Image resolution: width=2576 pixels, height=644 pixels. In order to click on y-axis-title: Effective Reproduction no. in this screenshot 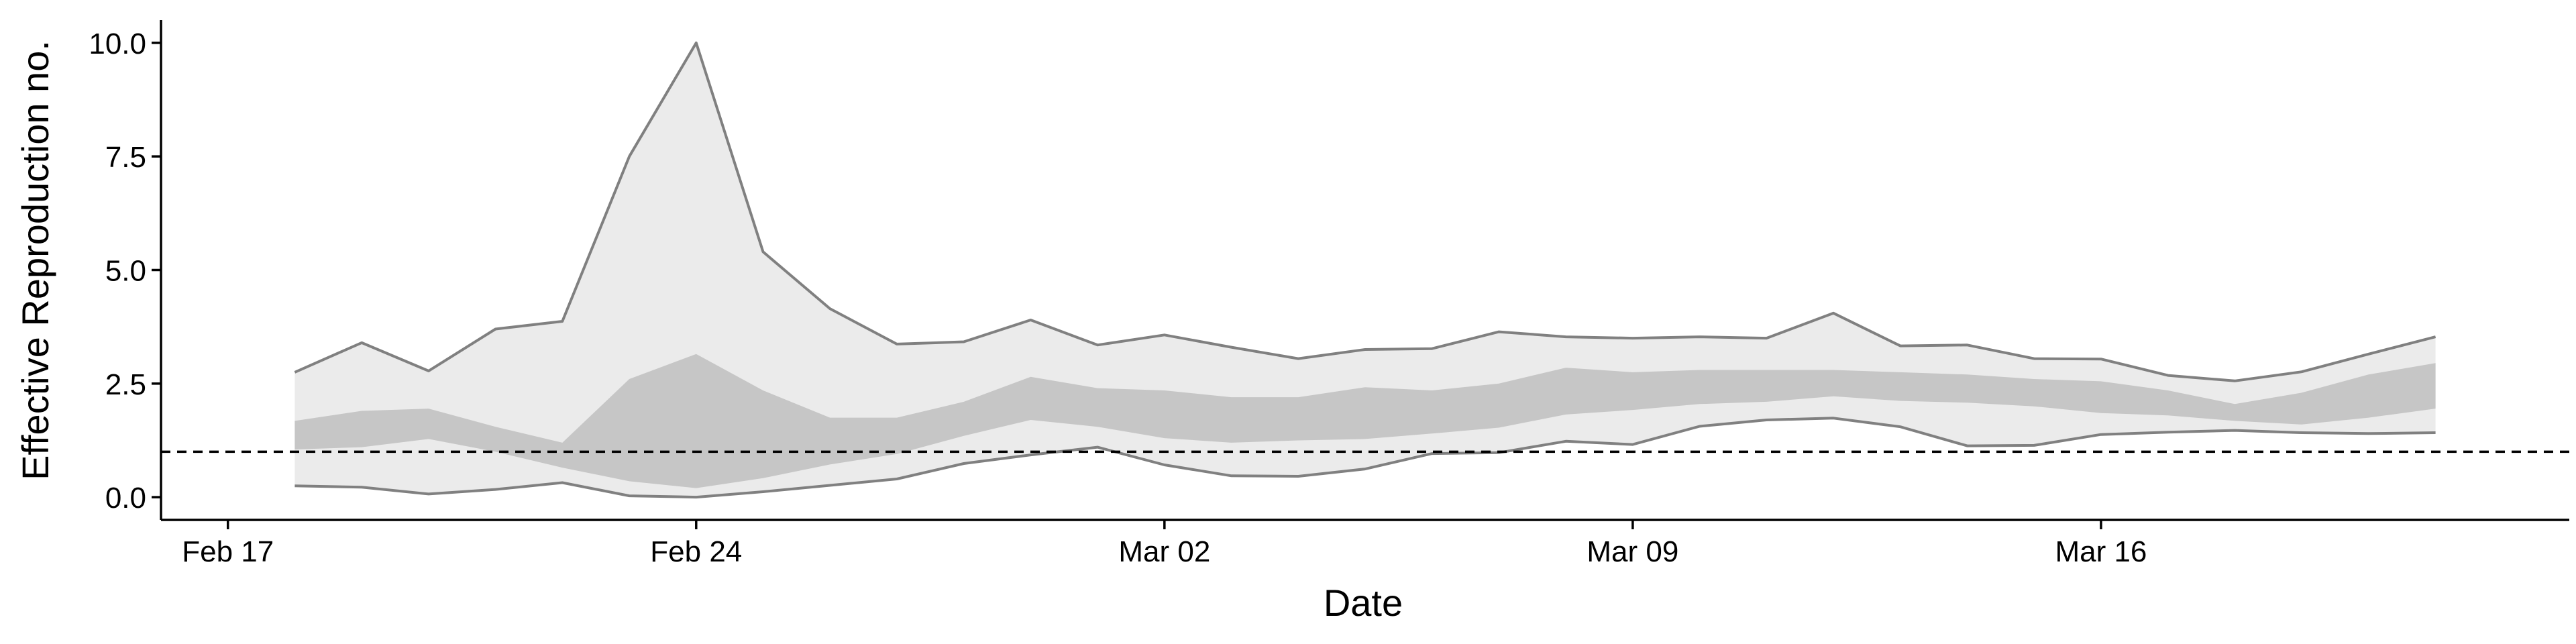, I will do `click(35, 260)`.